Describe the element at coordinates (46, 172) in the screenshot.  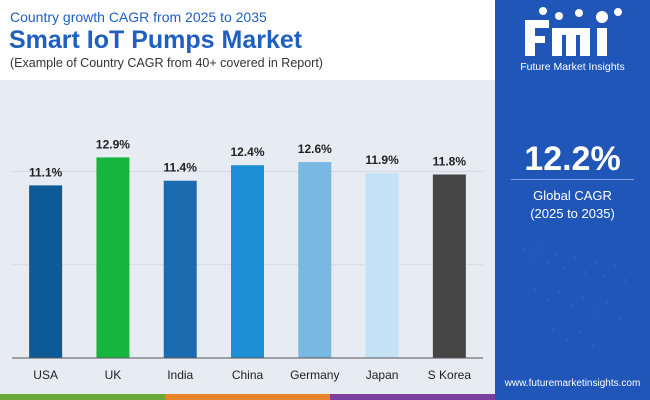
I see `data-label: 11.1%` at that location.